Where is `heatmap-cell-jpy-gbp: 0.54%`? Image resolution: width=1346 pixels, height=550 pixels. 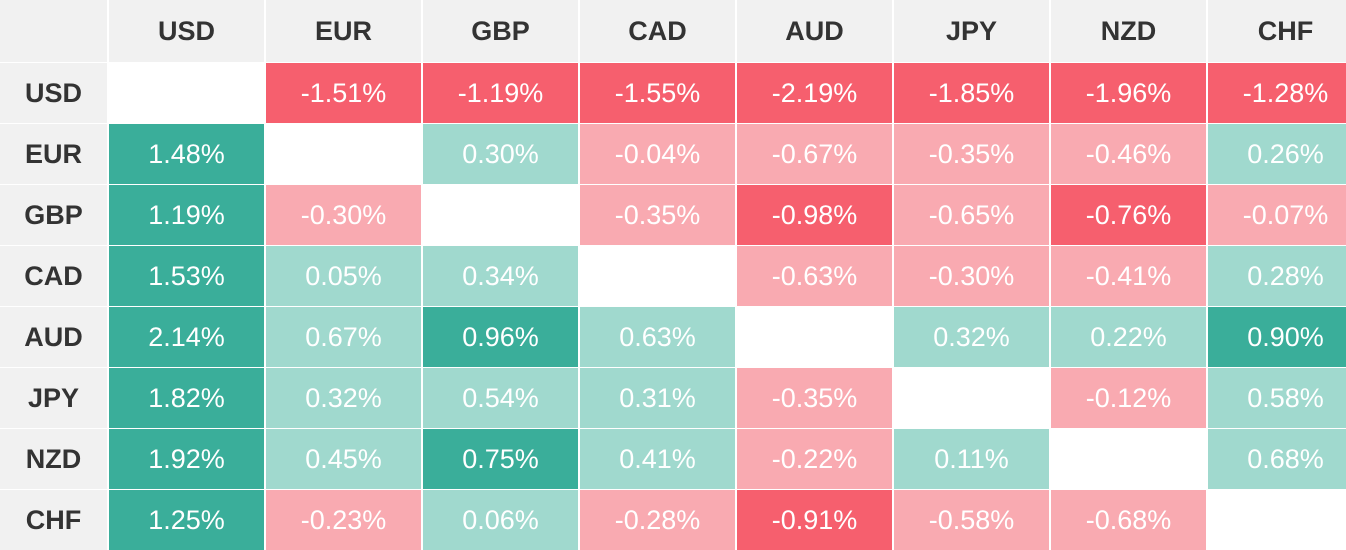 heatmap-cell-jpy-gbp: 0.54% is located at coordinates (500, 398).